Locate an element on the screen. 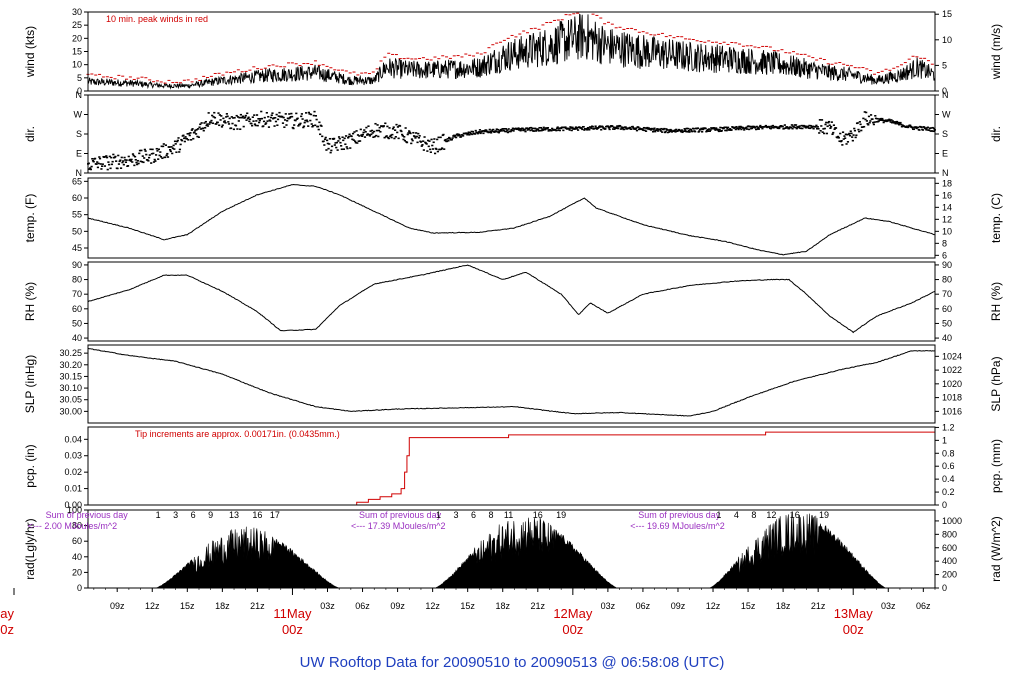 The width and height of the screenshot is (1024, 700). slp-right-tick-label: 1024 is located at coordinates (952, 356).